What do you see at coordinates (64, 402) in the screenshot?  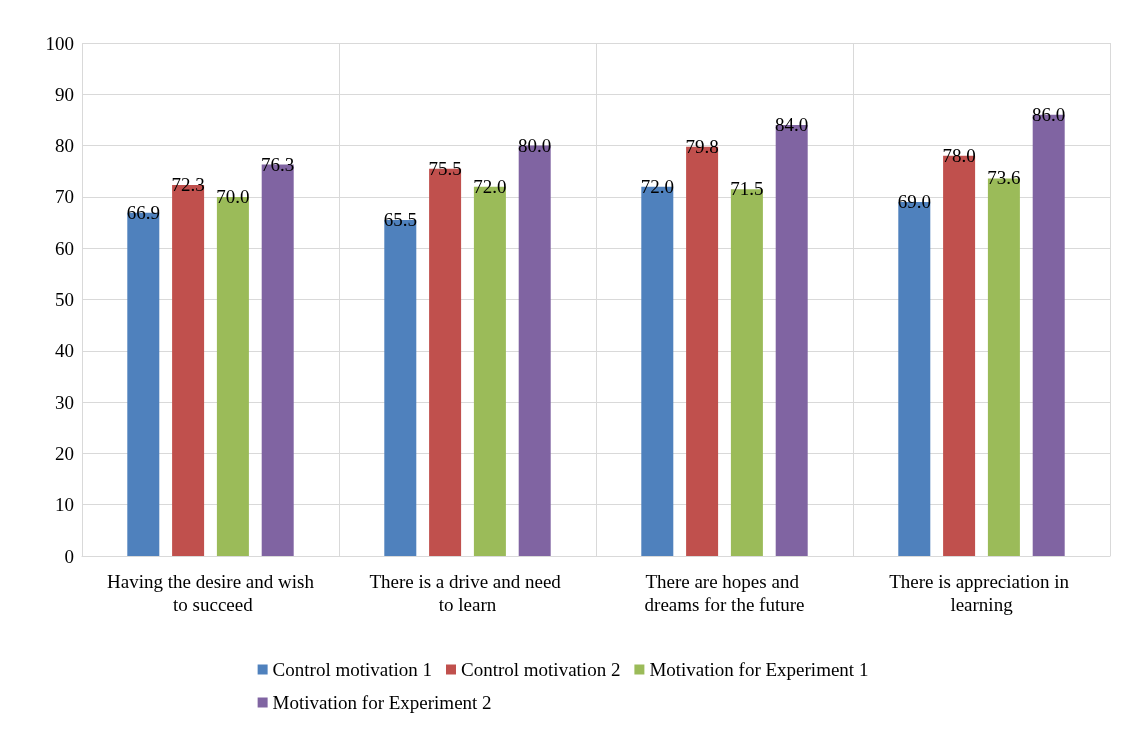 I see `y-tick-label: 30` at bounding box center [64, 402].